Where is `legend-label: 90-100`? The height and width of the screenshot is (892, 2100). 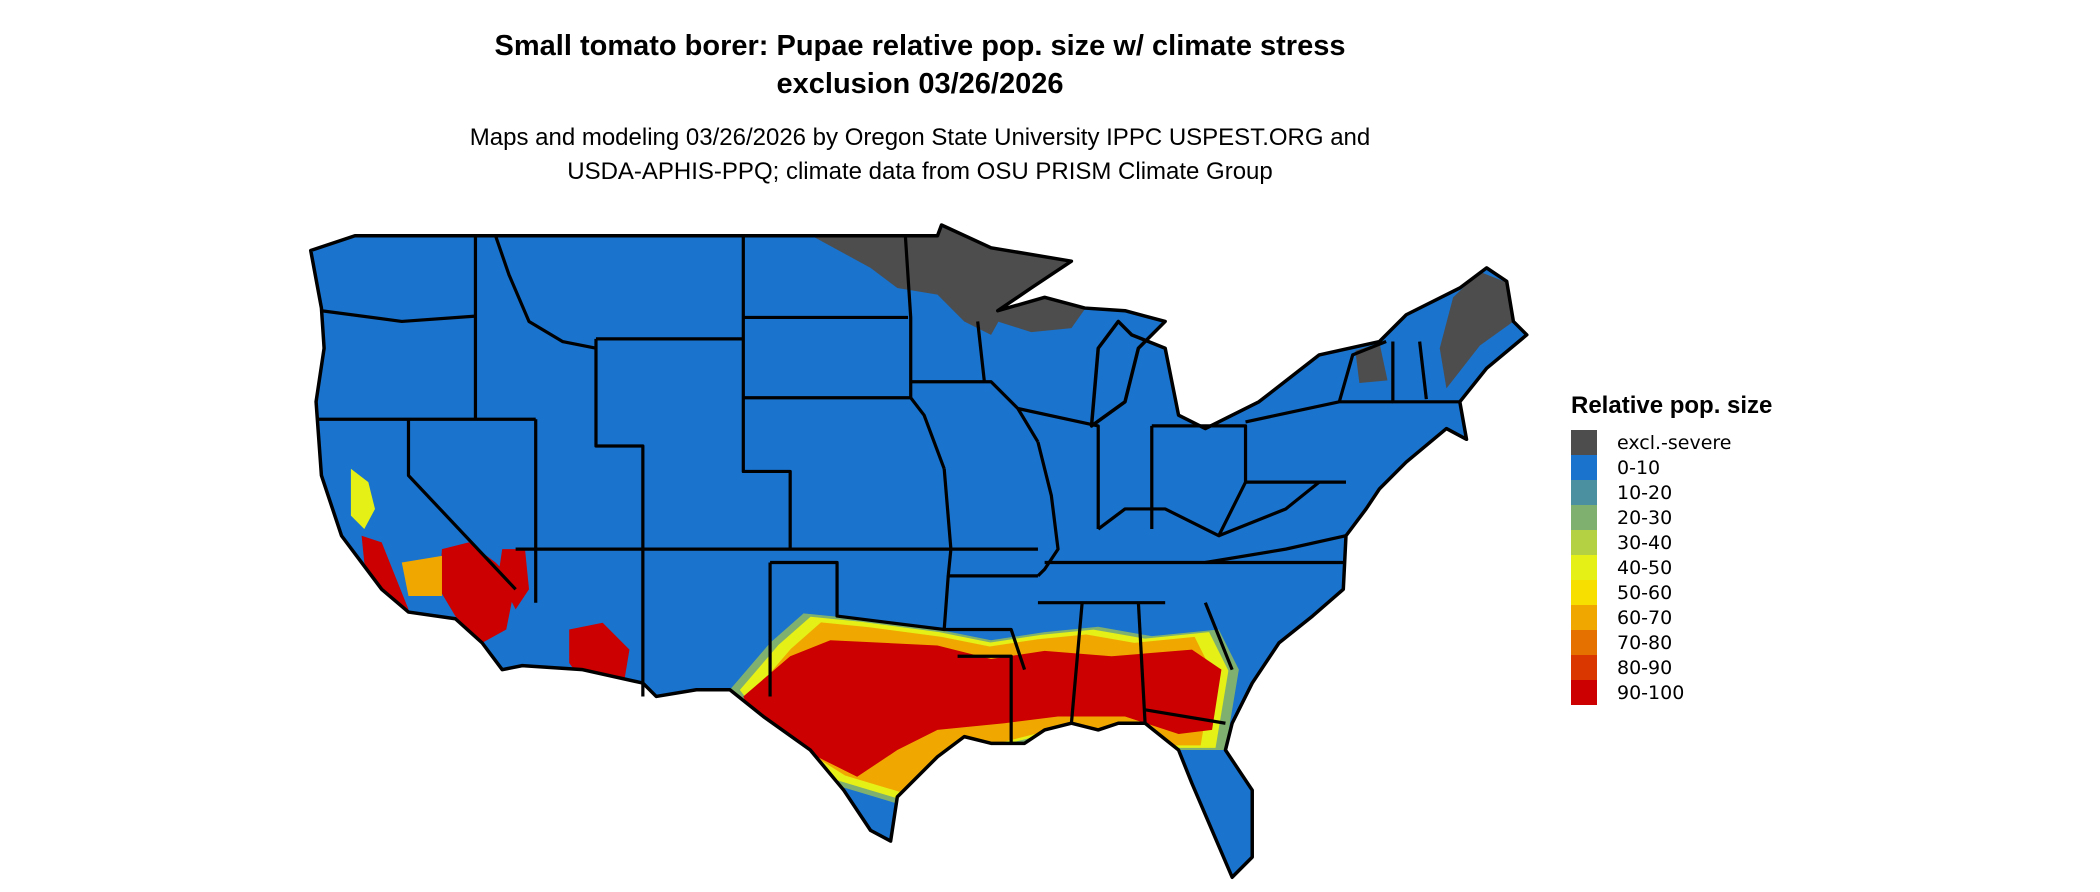 legend-label: 90-100 is located at coordinates (1651, 692).